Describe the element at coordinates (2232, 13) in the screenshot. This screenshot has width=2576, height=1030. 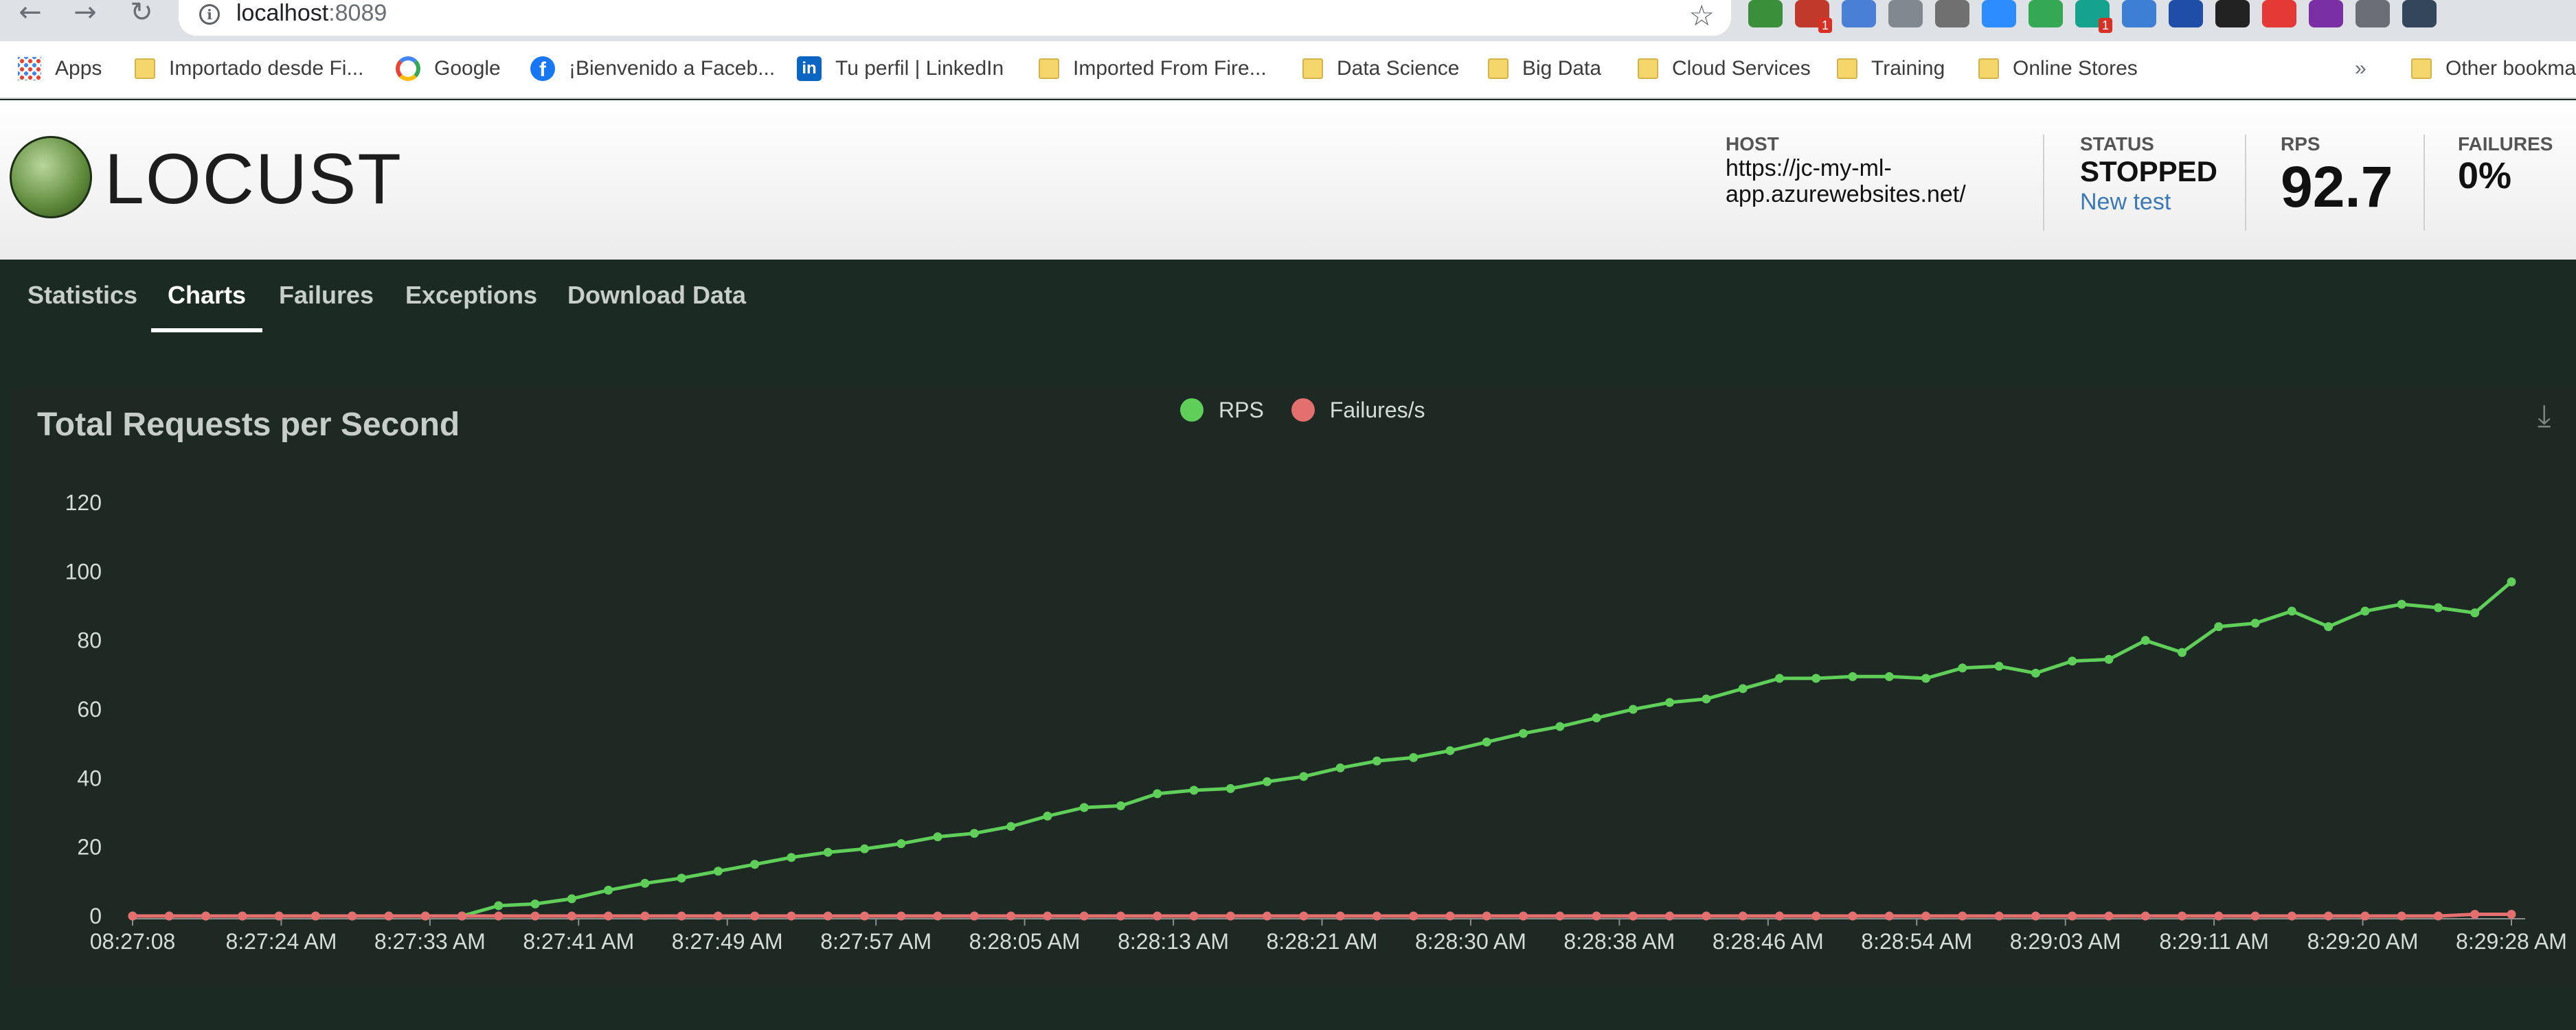
I see `sync-extension-icon` at that location.